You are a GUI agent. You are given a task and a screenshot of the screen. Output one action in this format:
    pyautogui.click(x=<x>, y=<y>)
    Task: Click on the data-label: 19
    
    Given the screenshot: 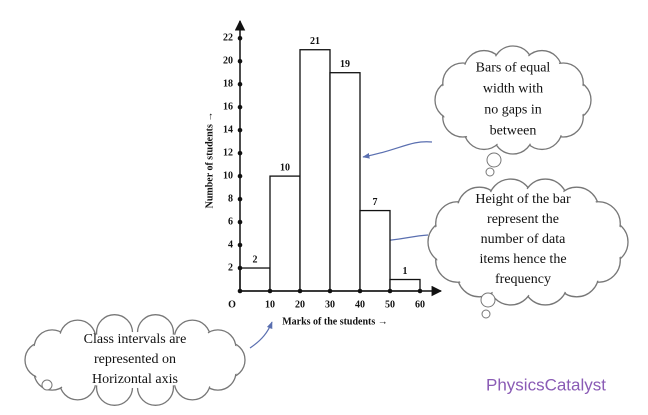 What is the action you would take?
    pyautogui.click(x=345, y=64)
    